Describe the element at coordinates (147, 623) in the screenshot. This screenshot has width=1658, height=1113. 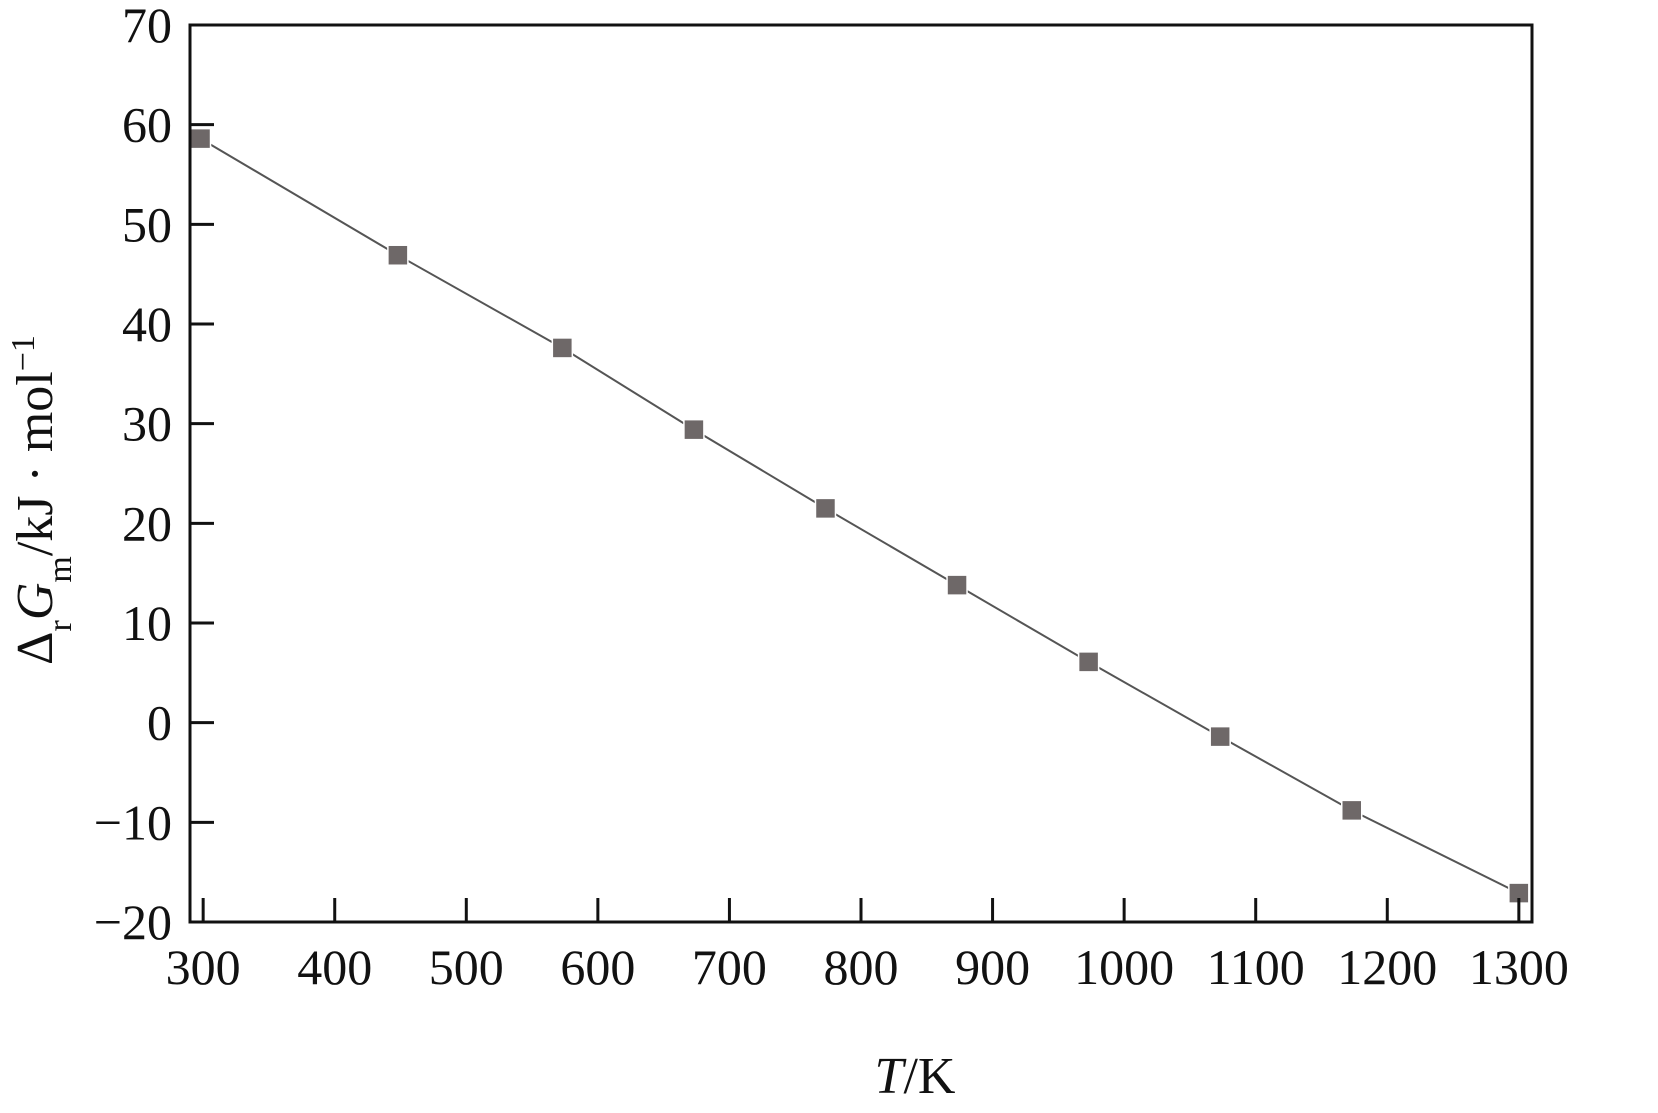
I see `y-tick-label: 10` at that location.